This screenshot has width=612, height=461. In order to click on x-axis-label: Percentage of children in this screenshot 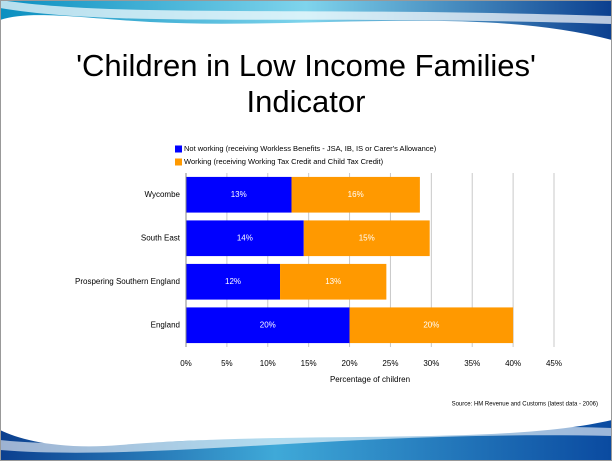, I will do `click(370, 379)`.